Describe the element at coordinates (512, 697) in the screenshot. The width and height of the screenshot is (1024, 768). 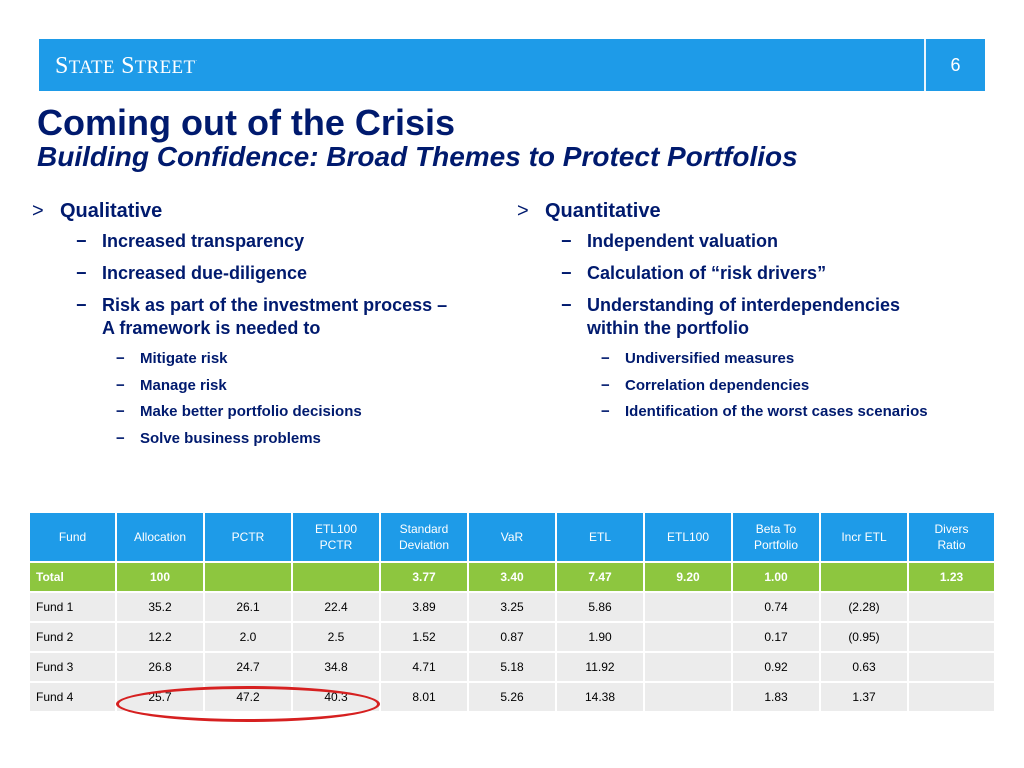
I see `table-cell: 5.26` at that location.